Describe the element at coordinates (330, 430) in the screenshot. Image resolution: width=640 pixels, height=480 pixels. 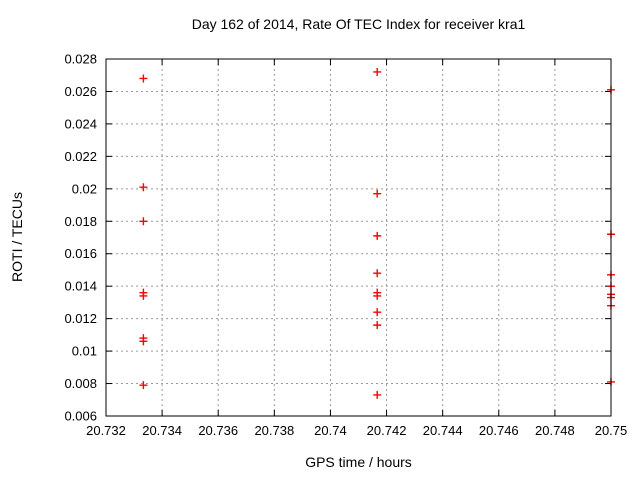
I see `x-tick-label: 20.74` at that location.